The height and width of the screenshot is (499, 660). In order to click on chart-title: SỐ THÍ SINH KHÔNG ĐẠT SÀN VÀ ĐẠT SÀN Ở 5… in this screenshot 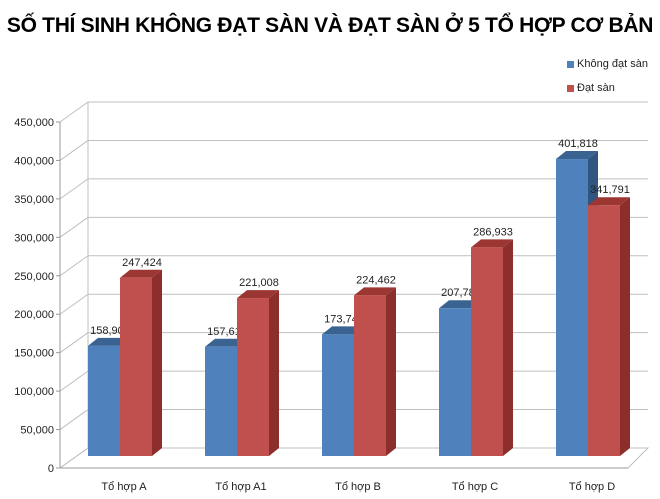, I will do `click(330, 25)`.